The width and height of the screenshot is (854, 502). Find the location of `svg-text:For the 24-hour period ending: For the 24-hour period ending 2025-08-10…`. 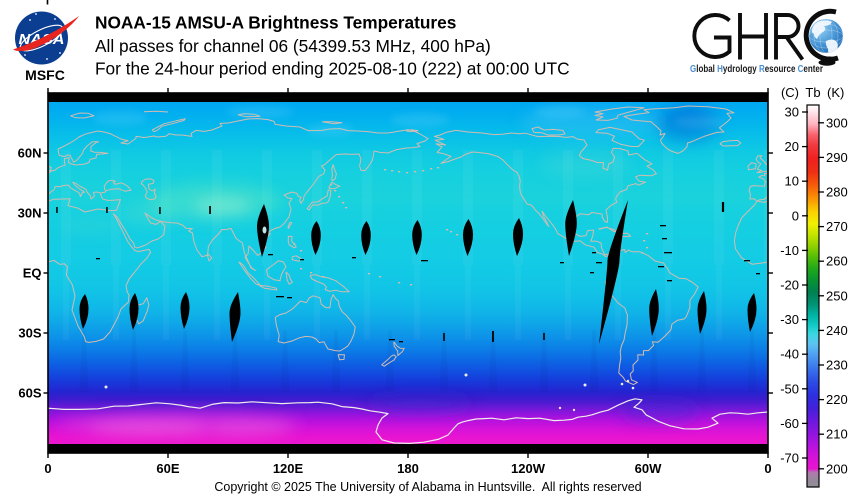

svg-text:For the 24-hour period ending: For the 24-hour period ending 2025-08-10… is located at coordinates (332, 69).